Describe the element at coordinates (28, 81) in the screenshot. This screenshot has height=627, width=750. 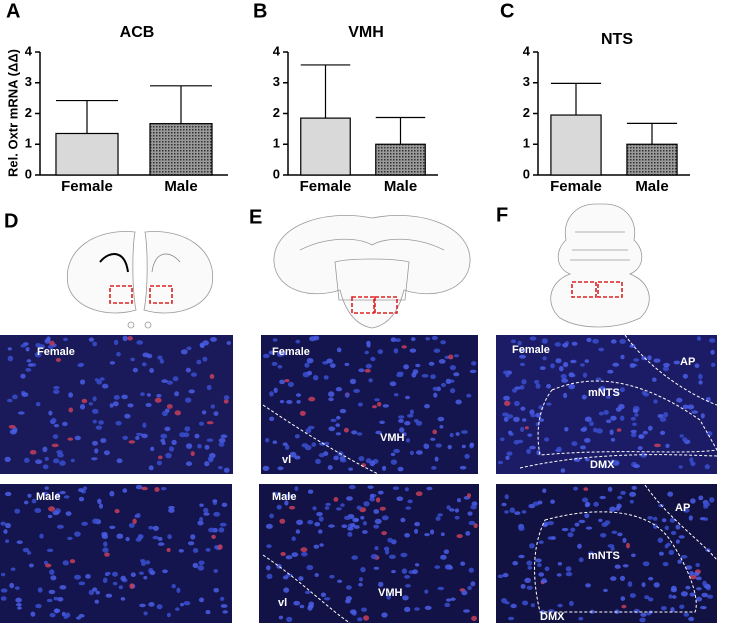
I see `y-tick-label: 3` at that location.